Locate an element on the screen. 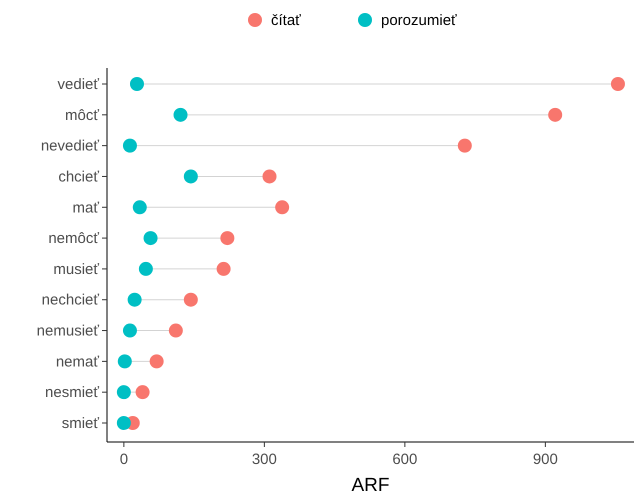 The height and width of the screenshot is (495, 634). x-tick-label: 600 is located at coordinates (405, 459).